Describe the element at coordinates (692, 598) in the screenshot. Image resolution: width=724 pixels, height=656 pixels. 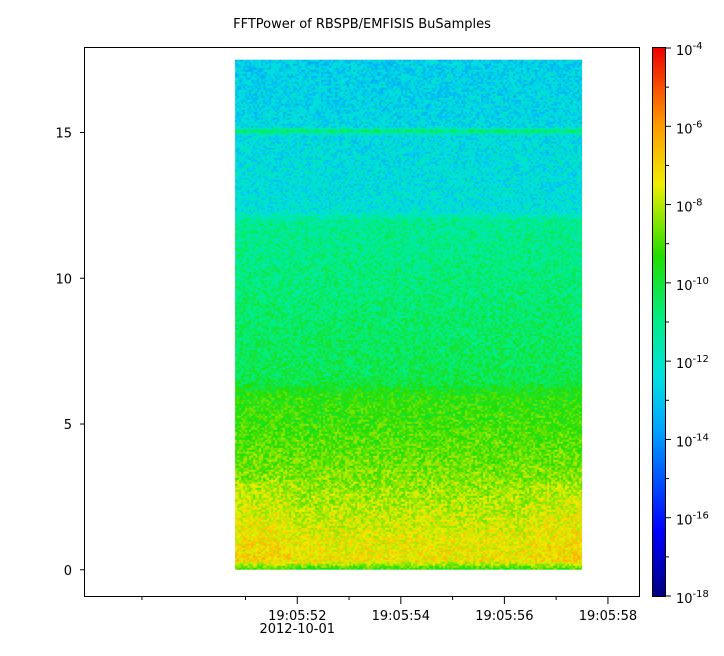
I see `colorbar-tick-label: 10⁻¹⁸` at that location.